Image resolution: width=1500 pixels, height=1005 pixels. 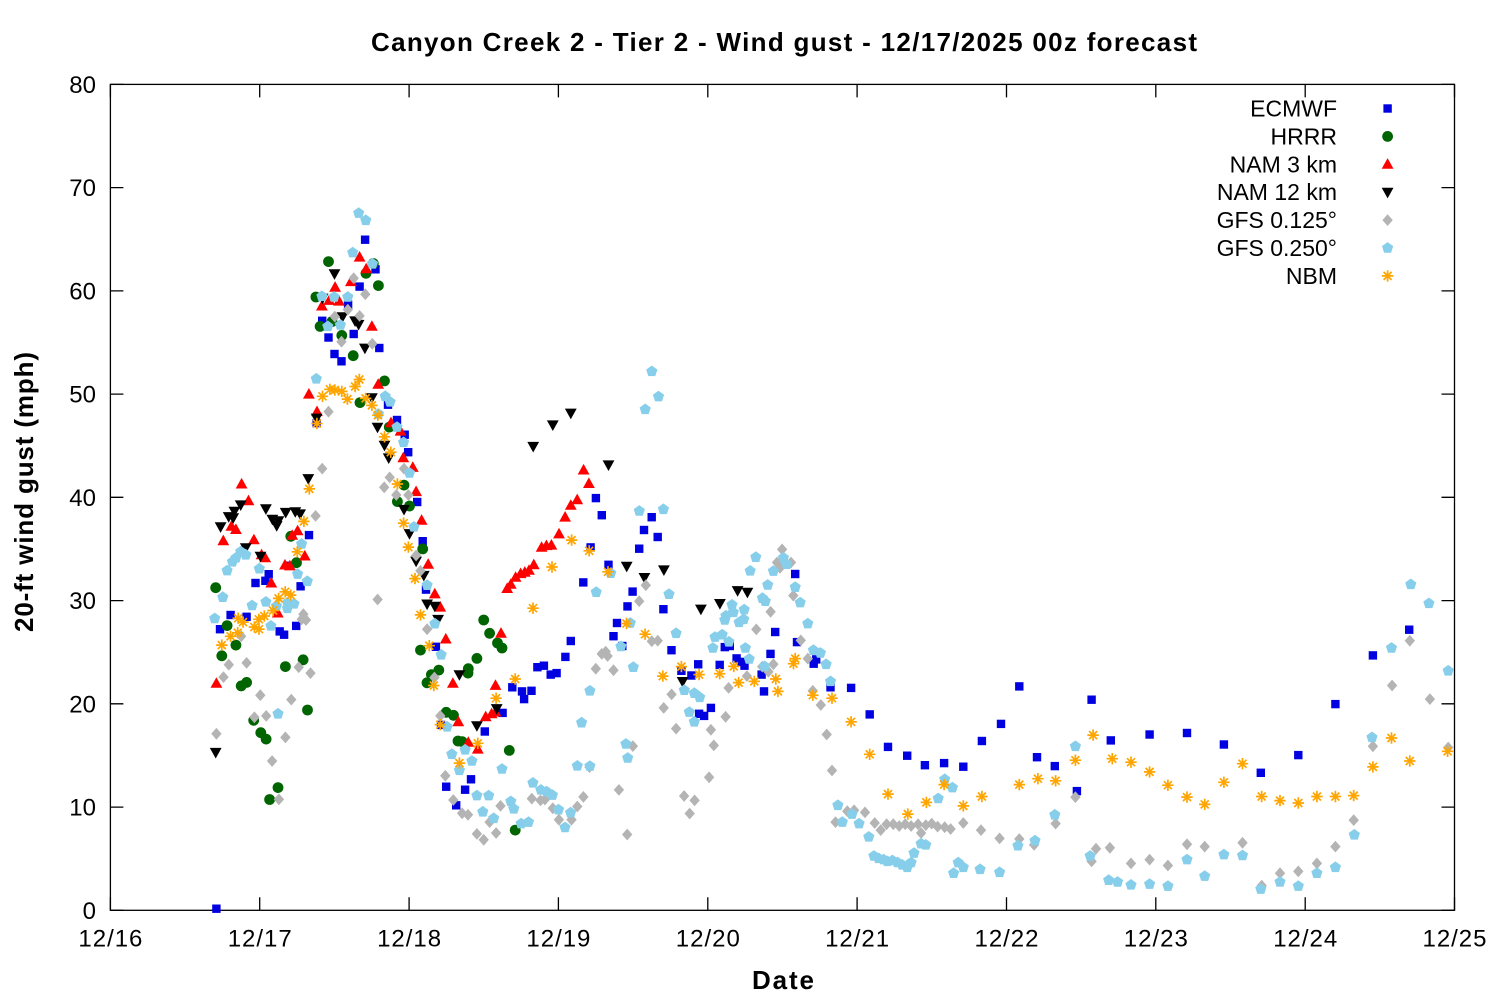 I want to click on svg-text: 12/16, so click(x=110, y=939).